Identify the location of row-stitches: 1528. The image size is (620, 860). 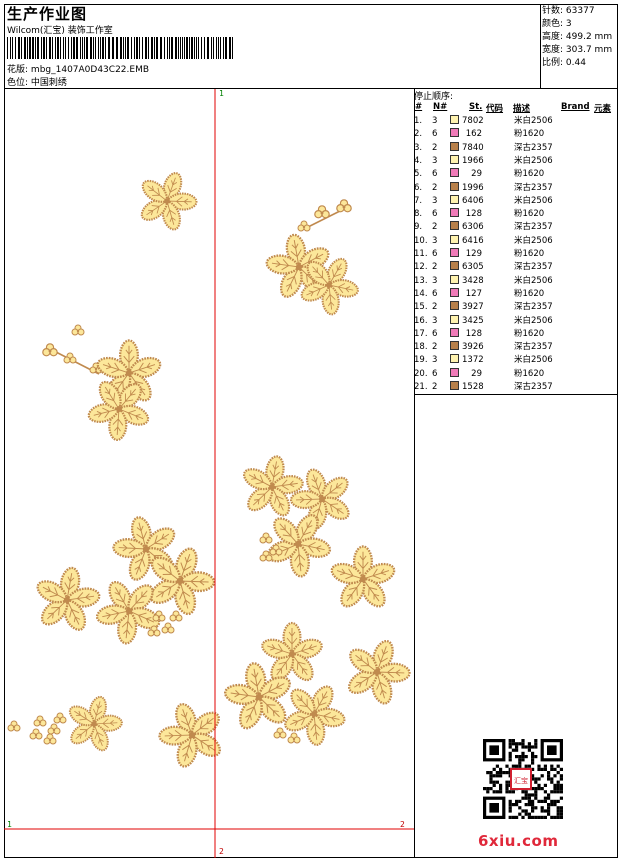
(473, 387).